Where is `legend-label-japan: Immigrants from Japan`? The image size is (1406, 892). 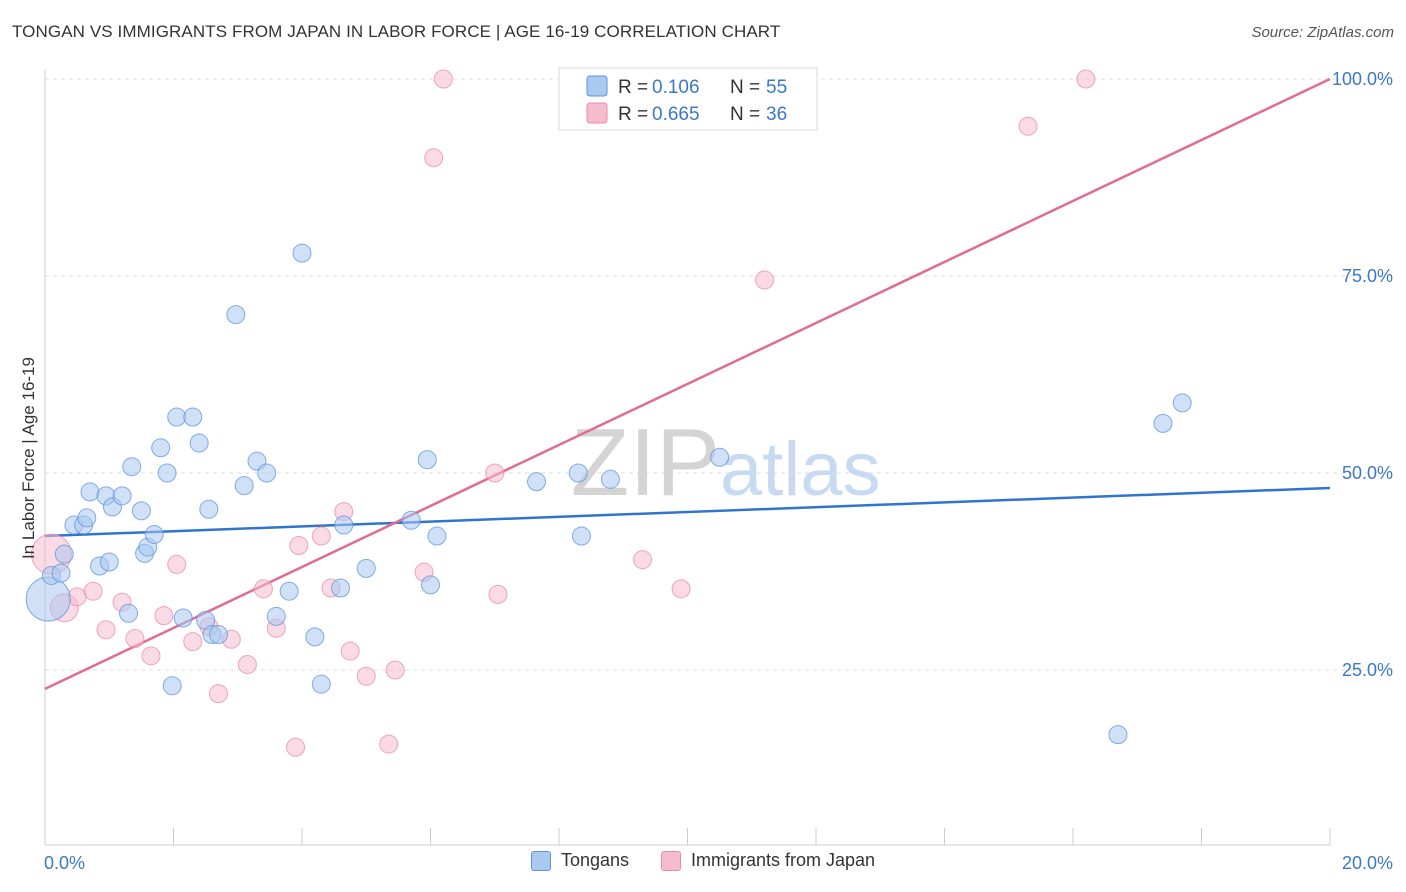 legend-label-japan: Immigrants from Japan is located at coordinates (783, 860).